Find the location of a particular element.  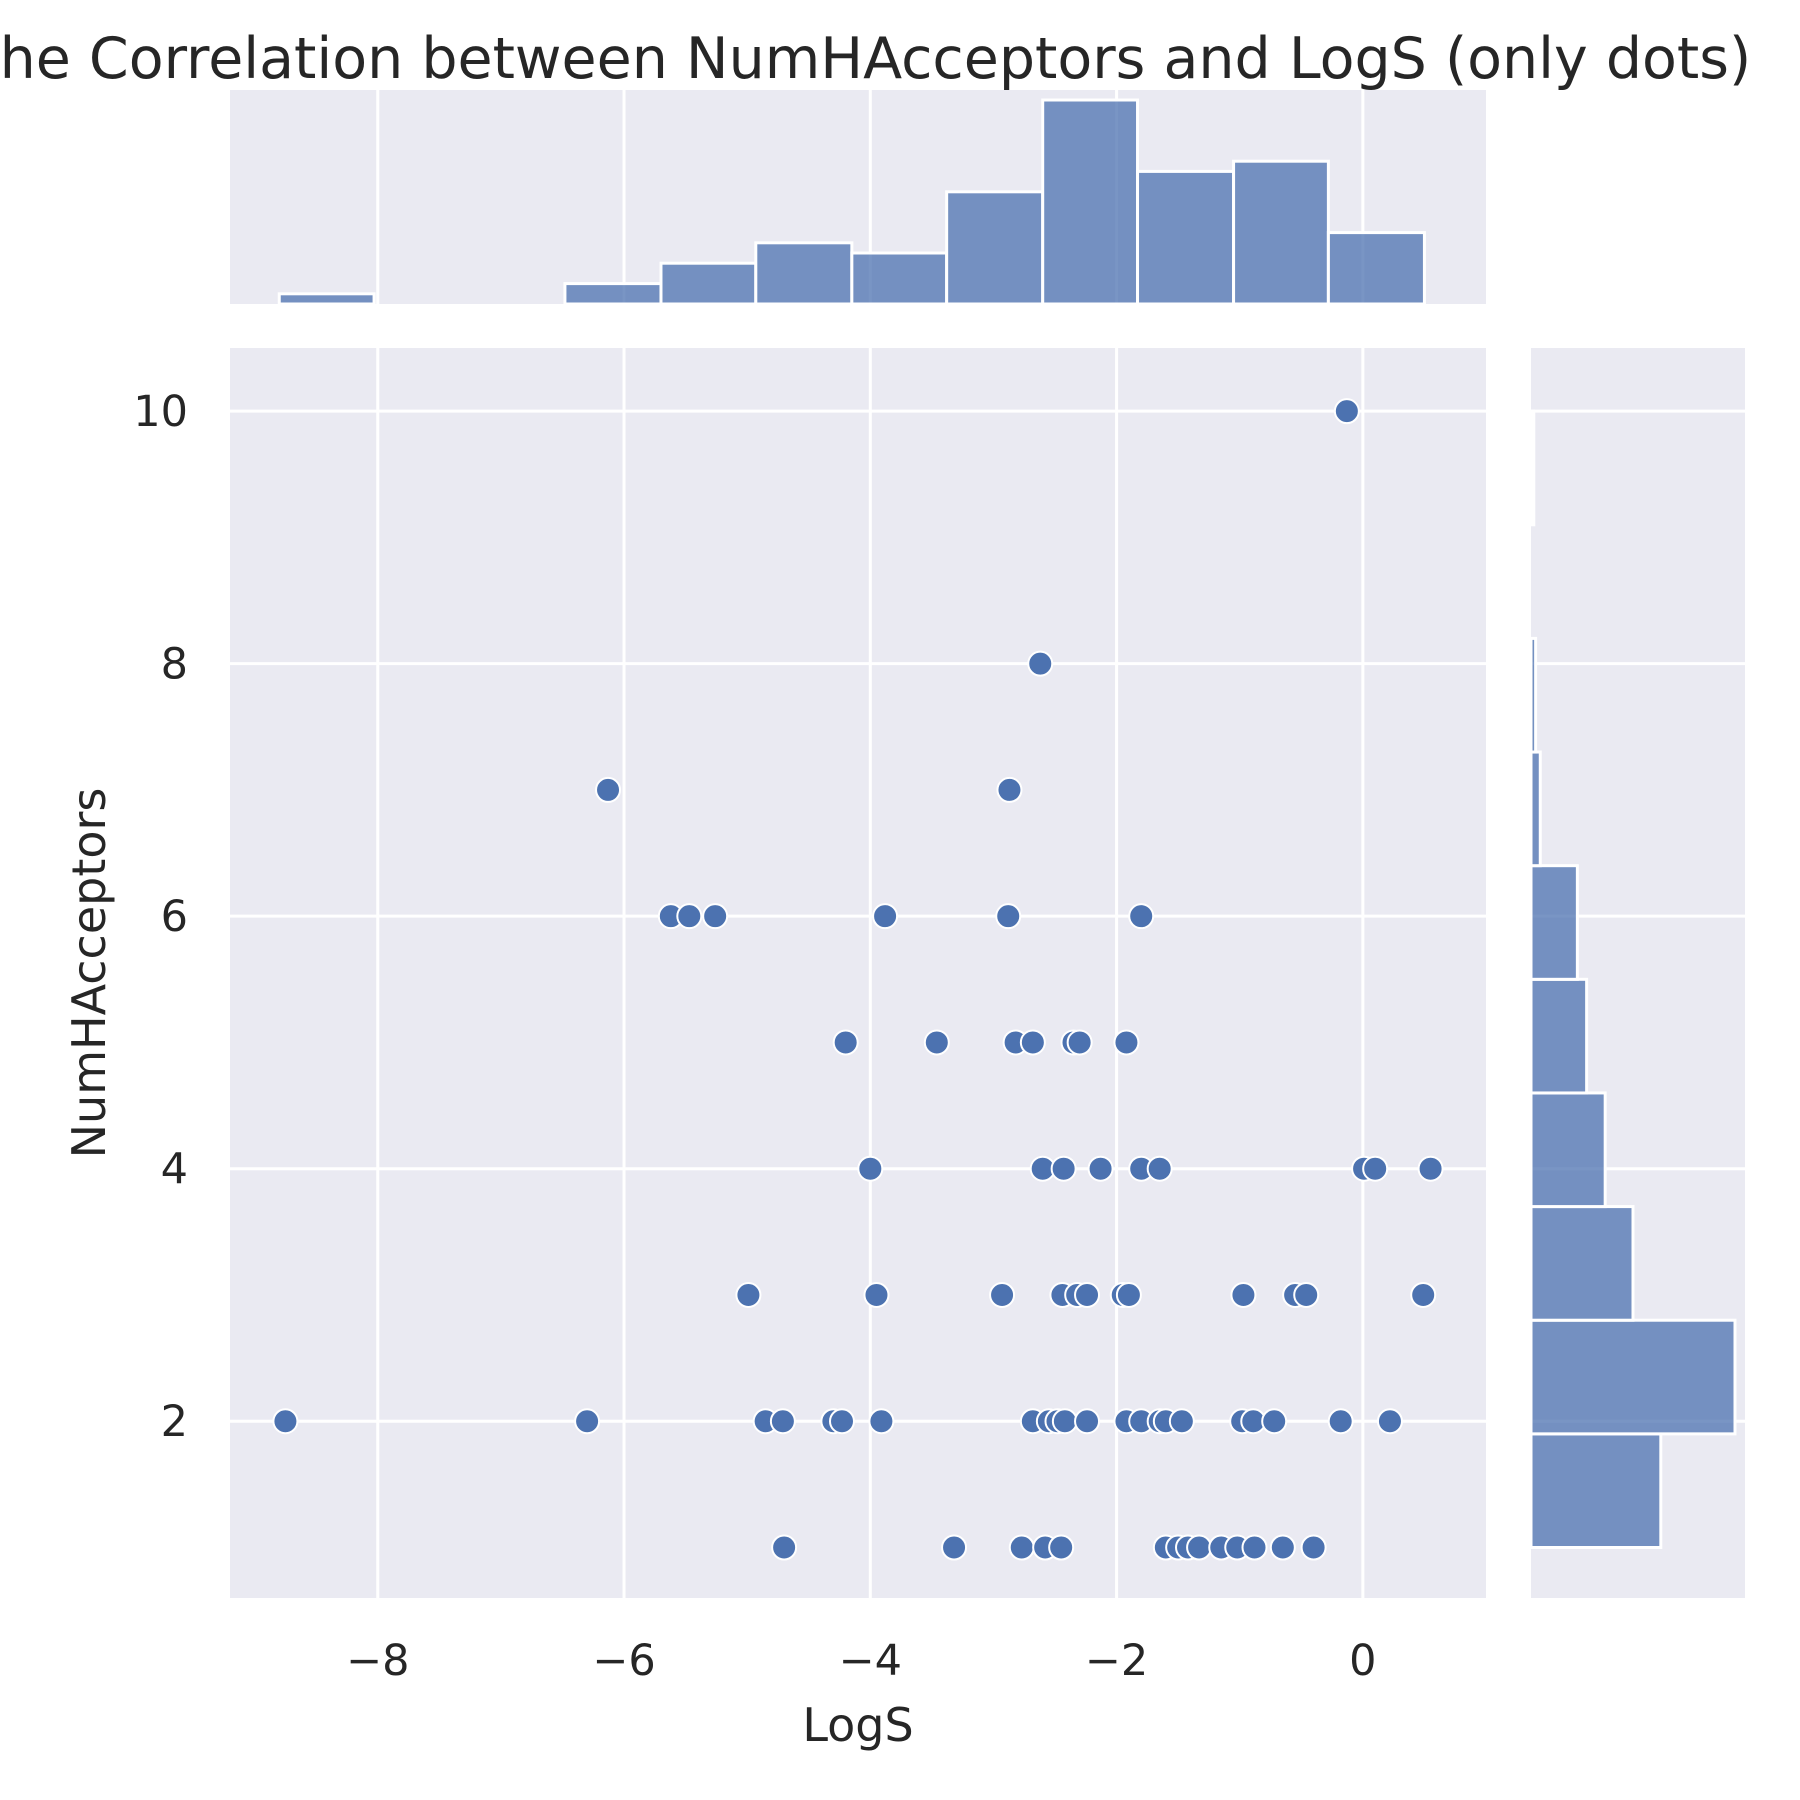

y-tick-label: 6 is located at coordinates (174, 917).